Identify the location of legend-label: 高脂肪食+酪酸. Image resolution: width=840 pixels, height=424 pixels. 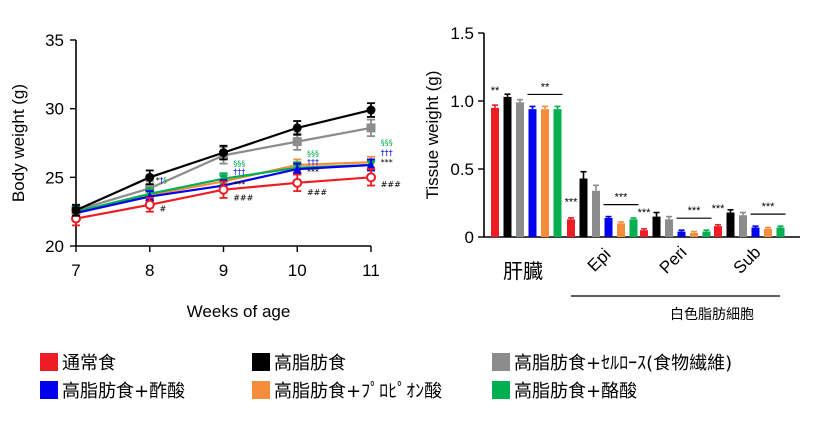
(576, 391).